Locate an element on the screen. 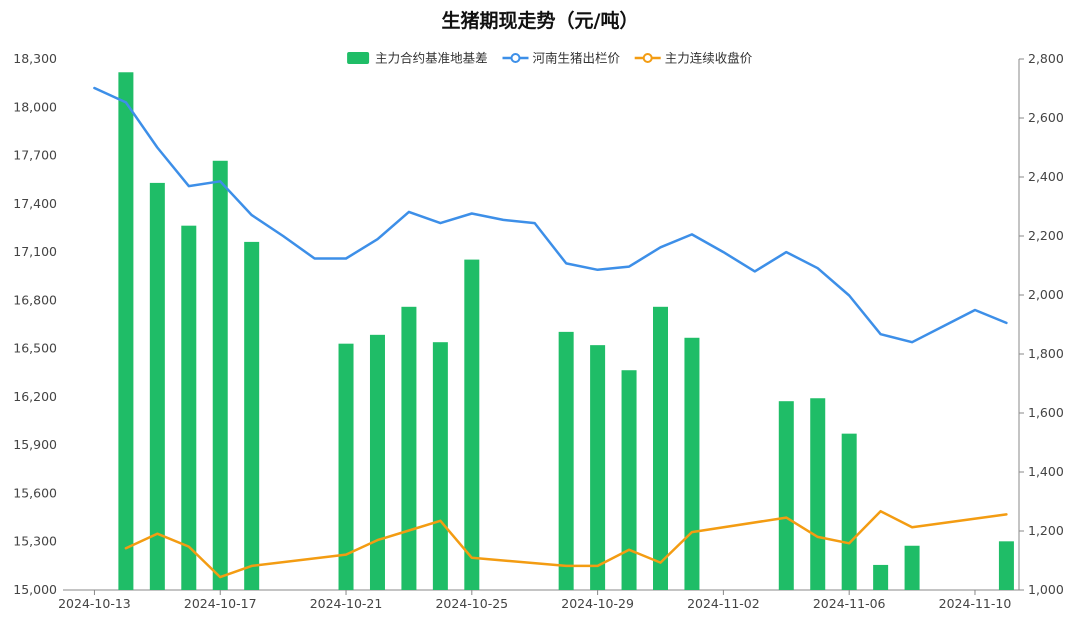  y-left-tick-label: 15,300 is located at coordinates (35, 541).